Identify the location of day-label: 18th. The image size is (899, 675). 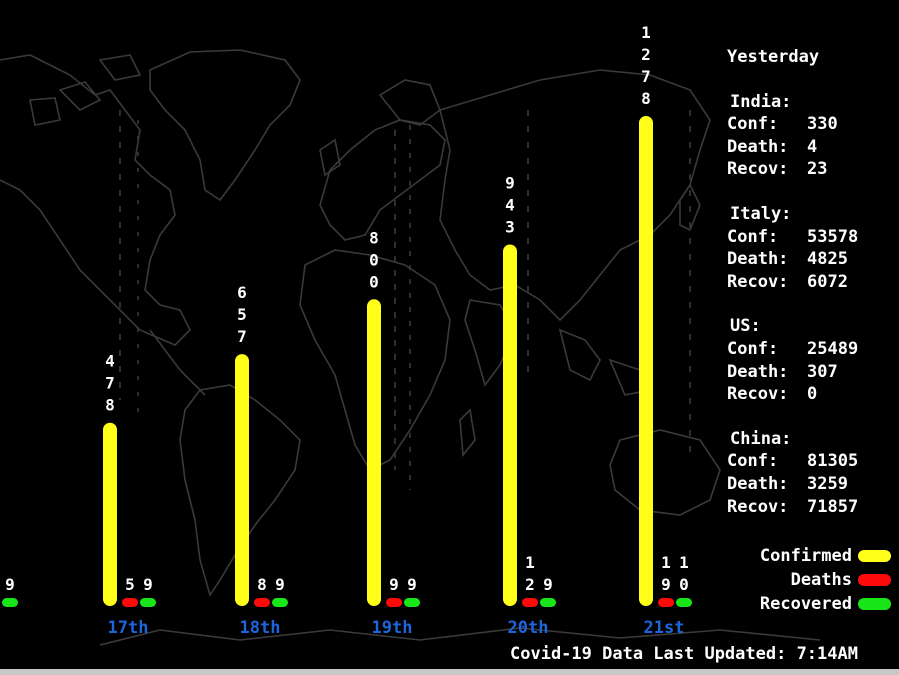
(260, 628).